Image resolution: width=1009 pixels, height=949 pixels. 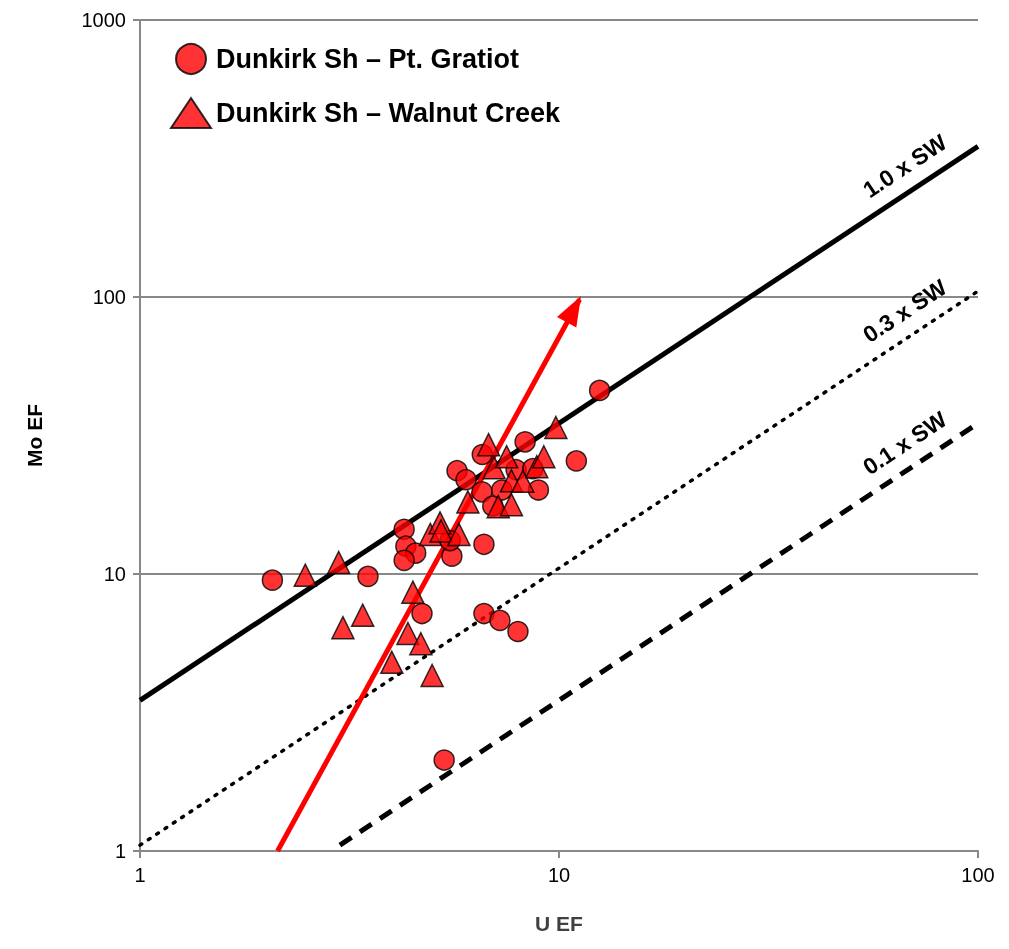 What do you see at coordinates (140, 875) in the screenshot?
I see `x-tick-label: 1` at bounding box center [140, 875].